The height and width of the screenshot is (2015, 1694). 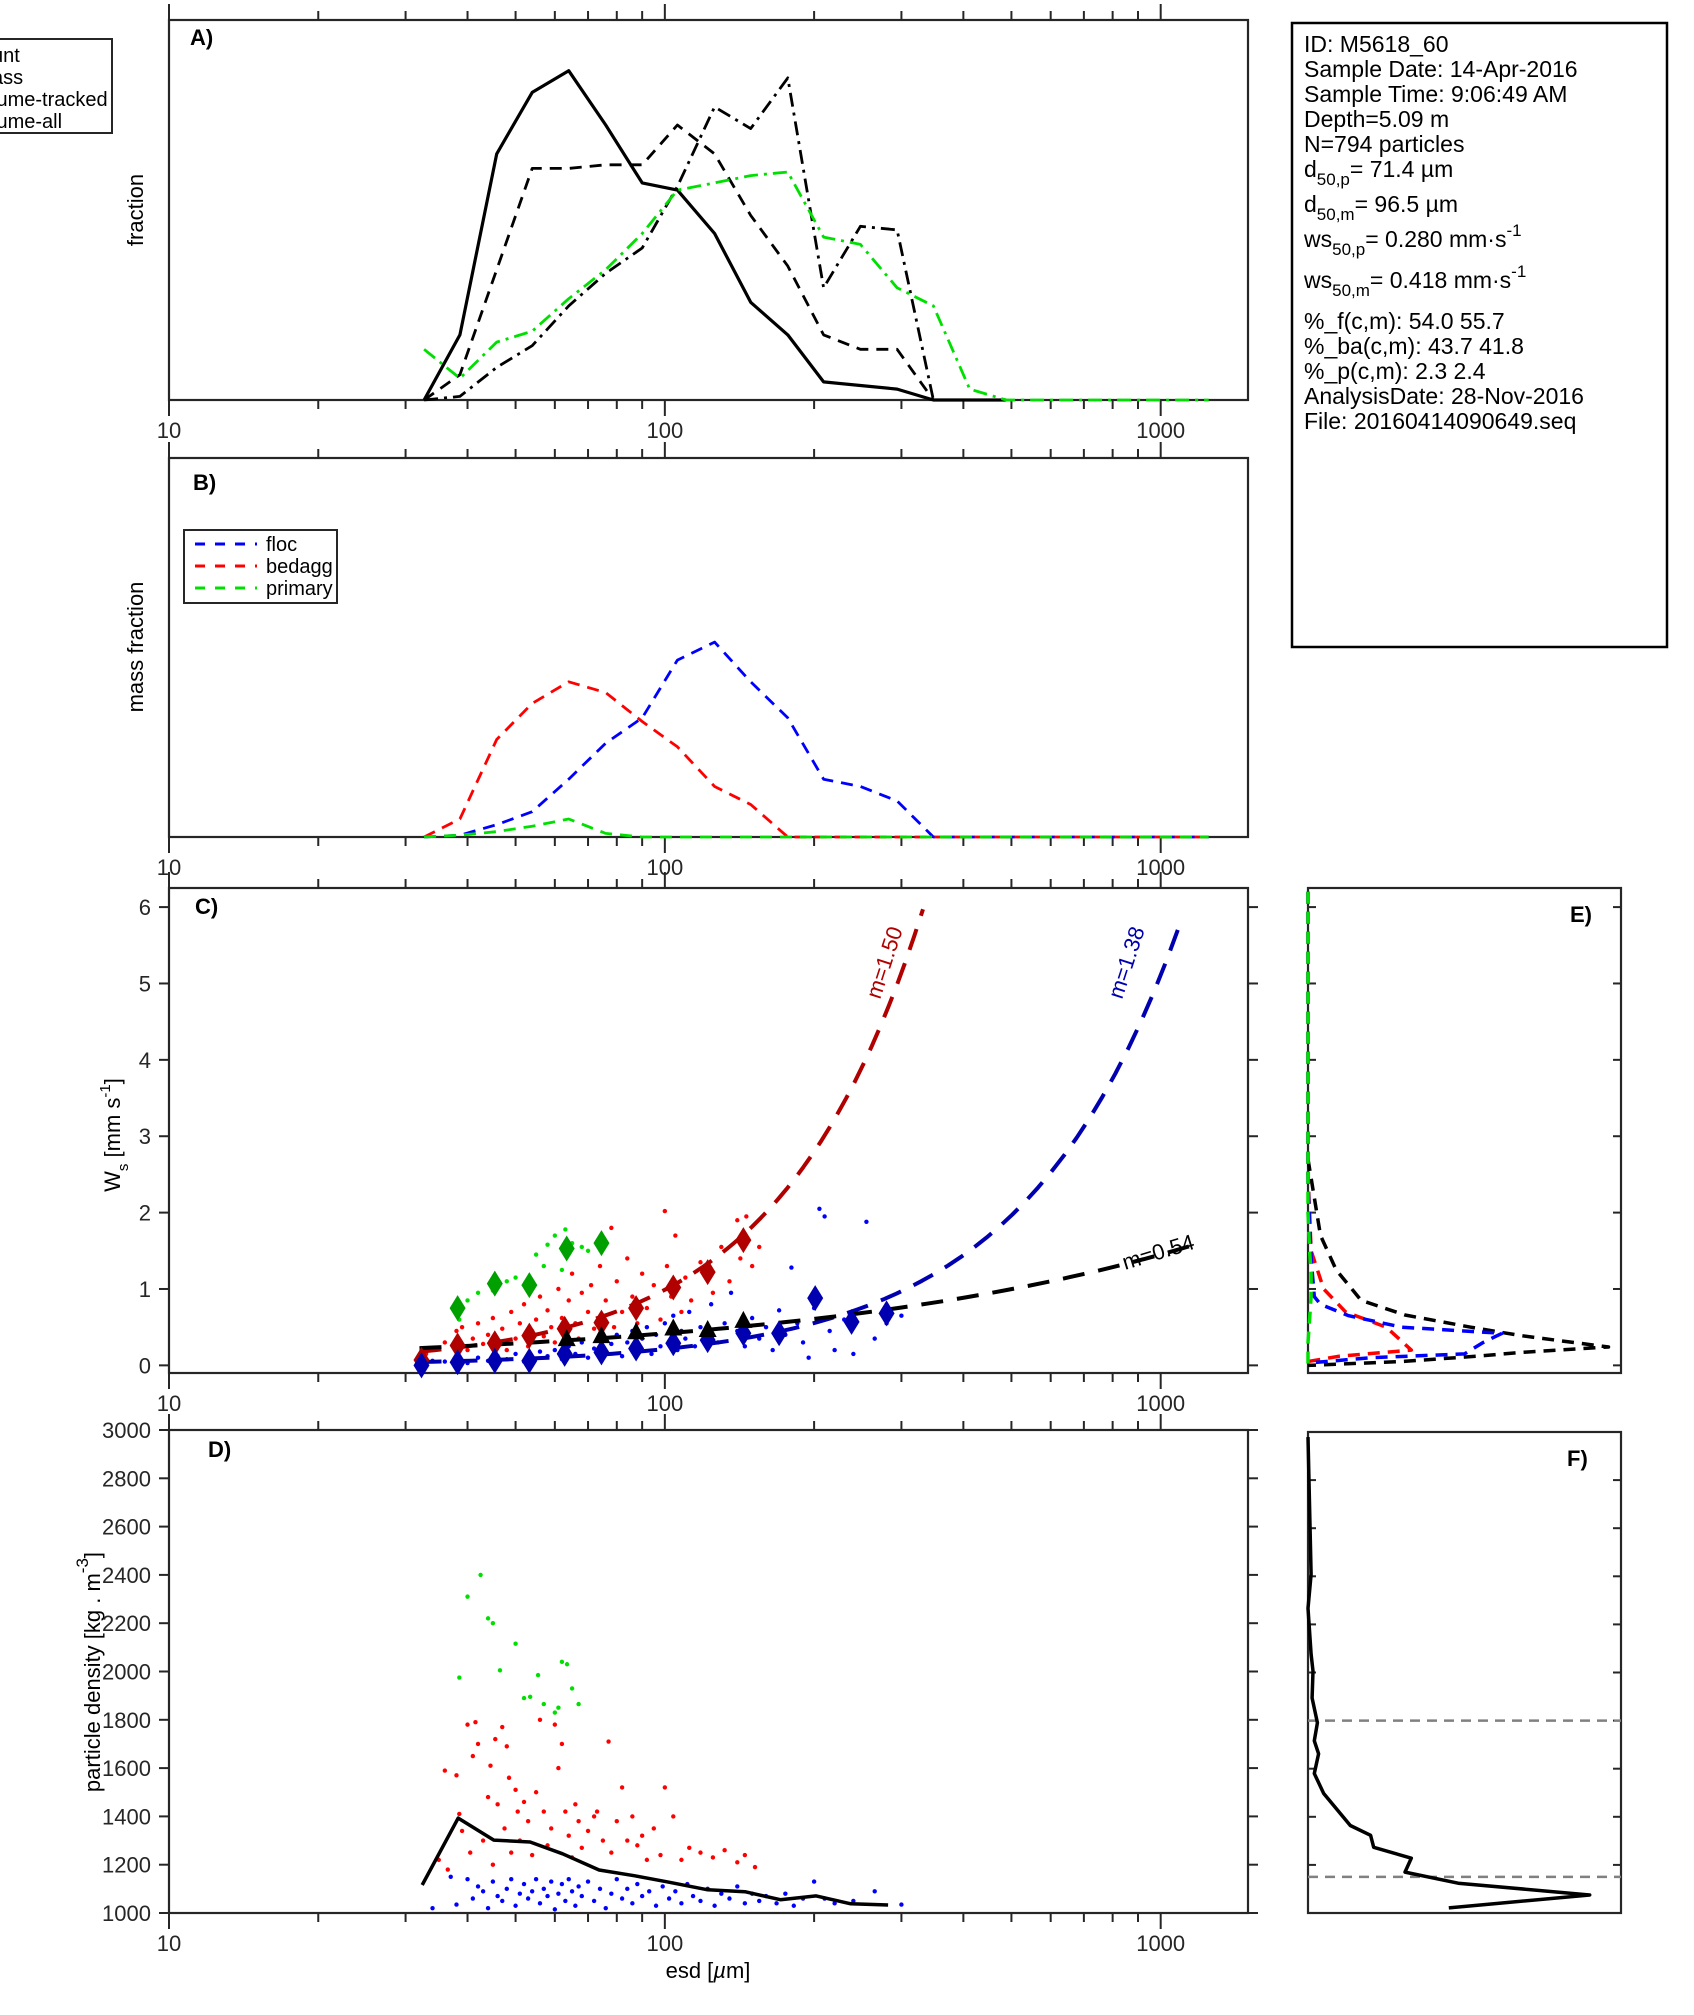 What do you see at coordinates (800, 1143) in the screenshot?
I see `floc-fit` at bounding box center [800, 1143].